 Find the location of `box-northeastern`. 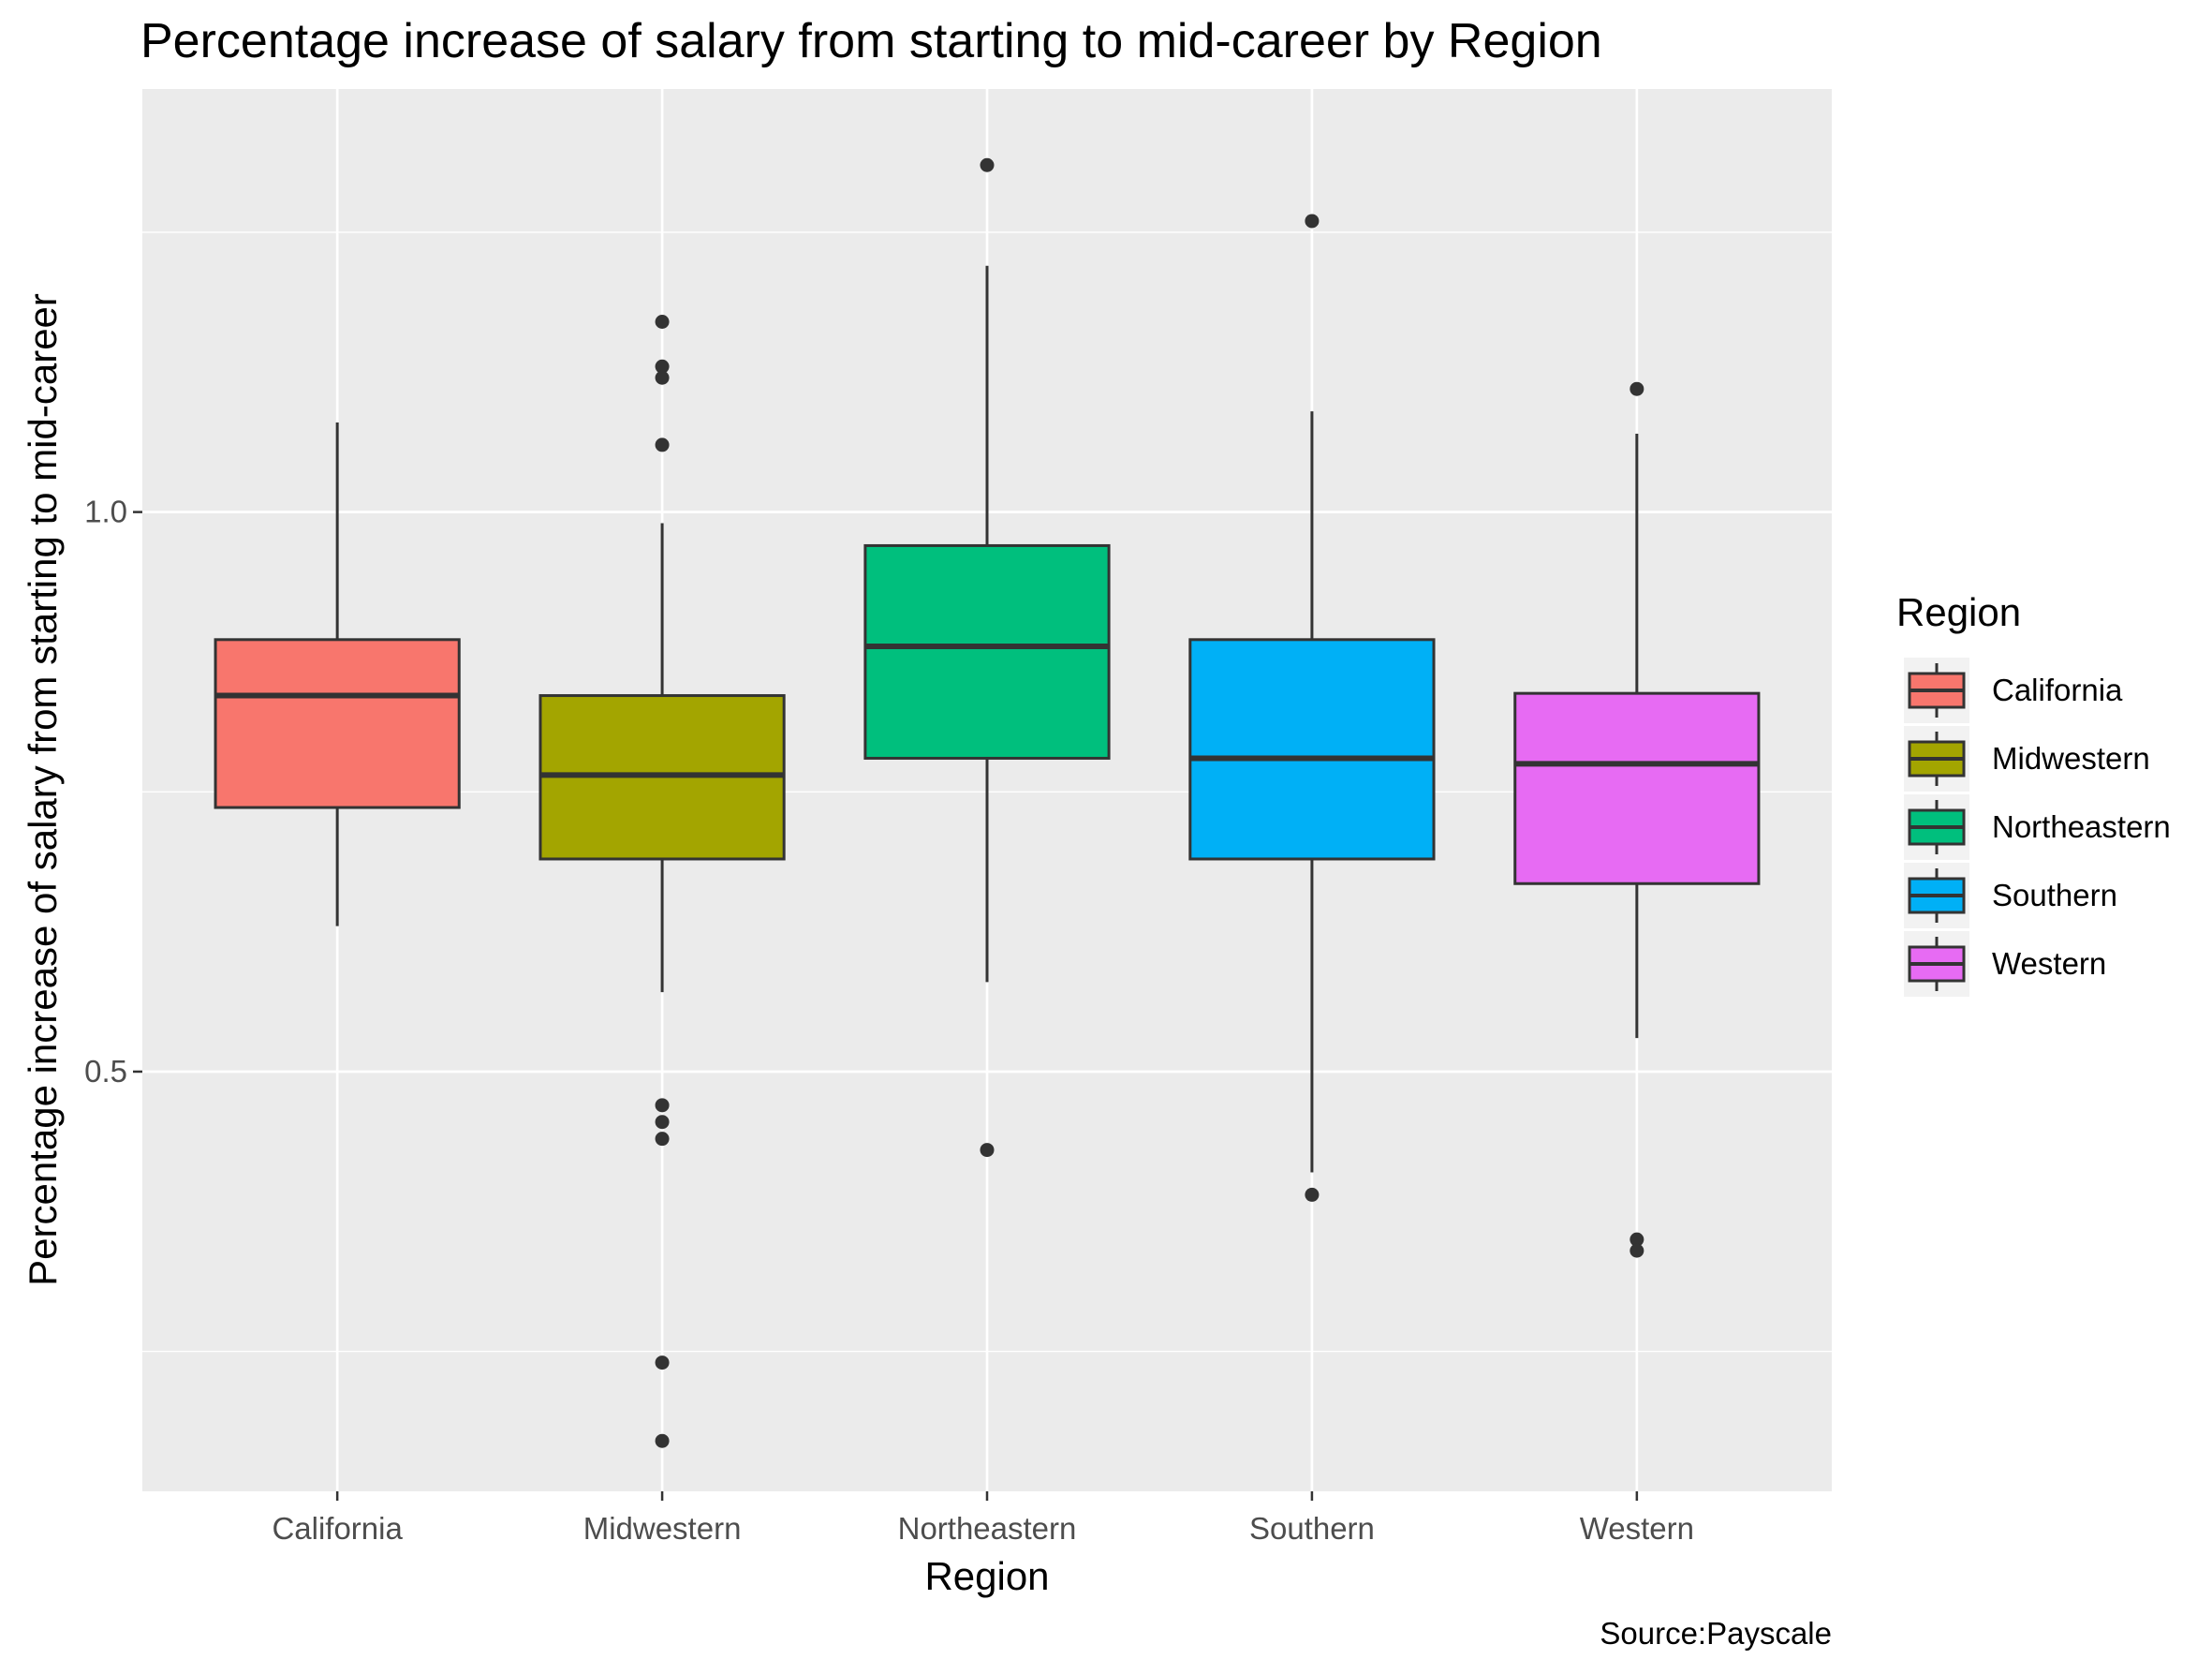

box-northeastern is located at coordinates (987, 657).